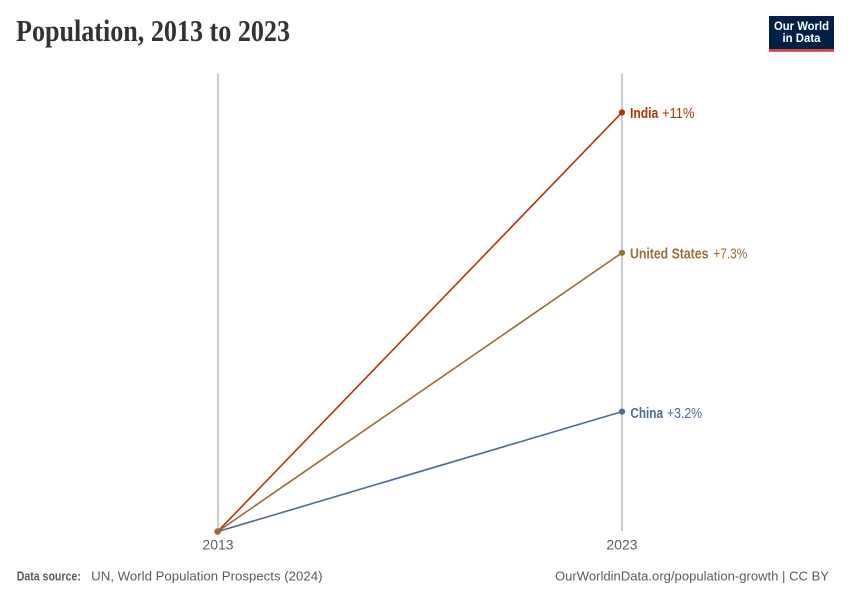 The width and height of the screenshot is (850, 600). Describe the element at coordinates (49, 577) in the screenshot. I see `svg-text: Data source:` at that location.